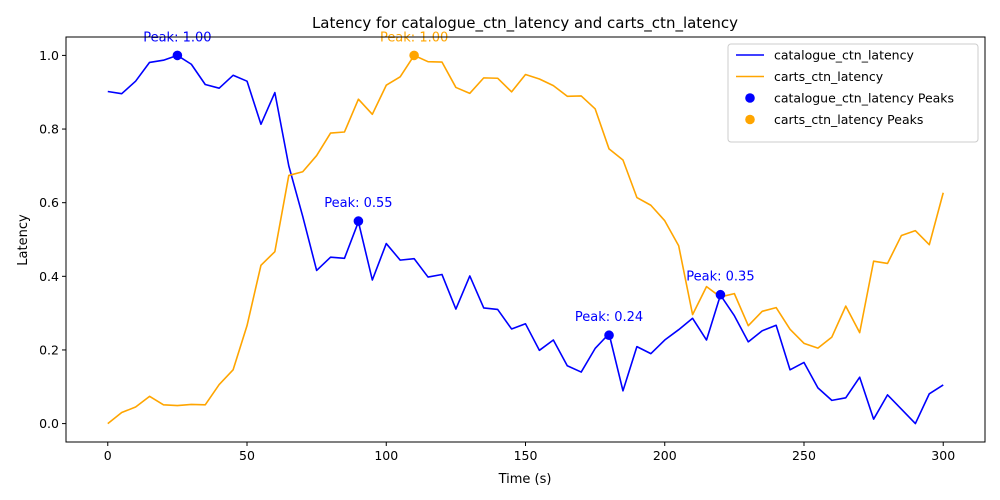 This screenshot has width=1000, height=500. I want to click on peak-label: Peak: 0.55, so click(358, 203).